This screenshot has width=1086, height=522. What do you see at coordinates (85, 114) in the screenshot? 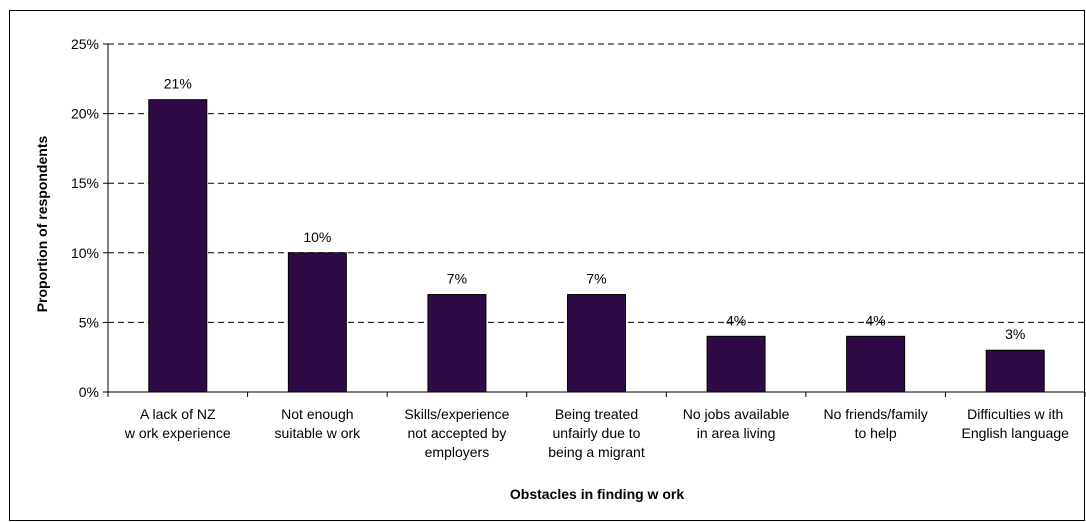
I see `y-tick-label: 20%` at bounding box center [85, 114].